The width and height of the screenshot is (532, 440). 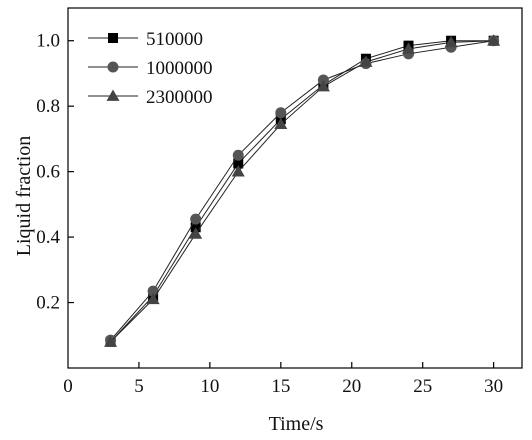 What do you see at coordinates (48, 172) in the screenshot?
I see `y-tick-label: 0.6` at bounding box center [48, 172].